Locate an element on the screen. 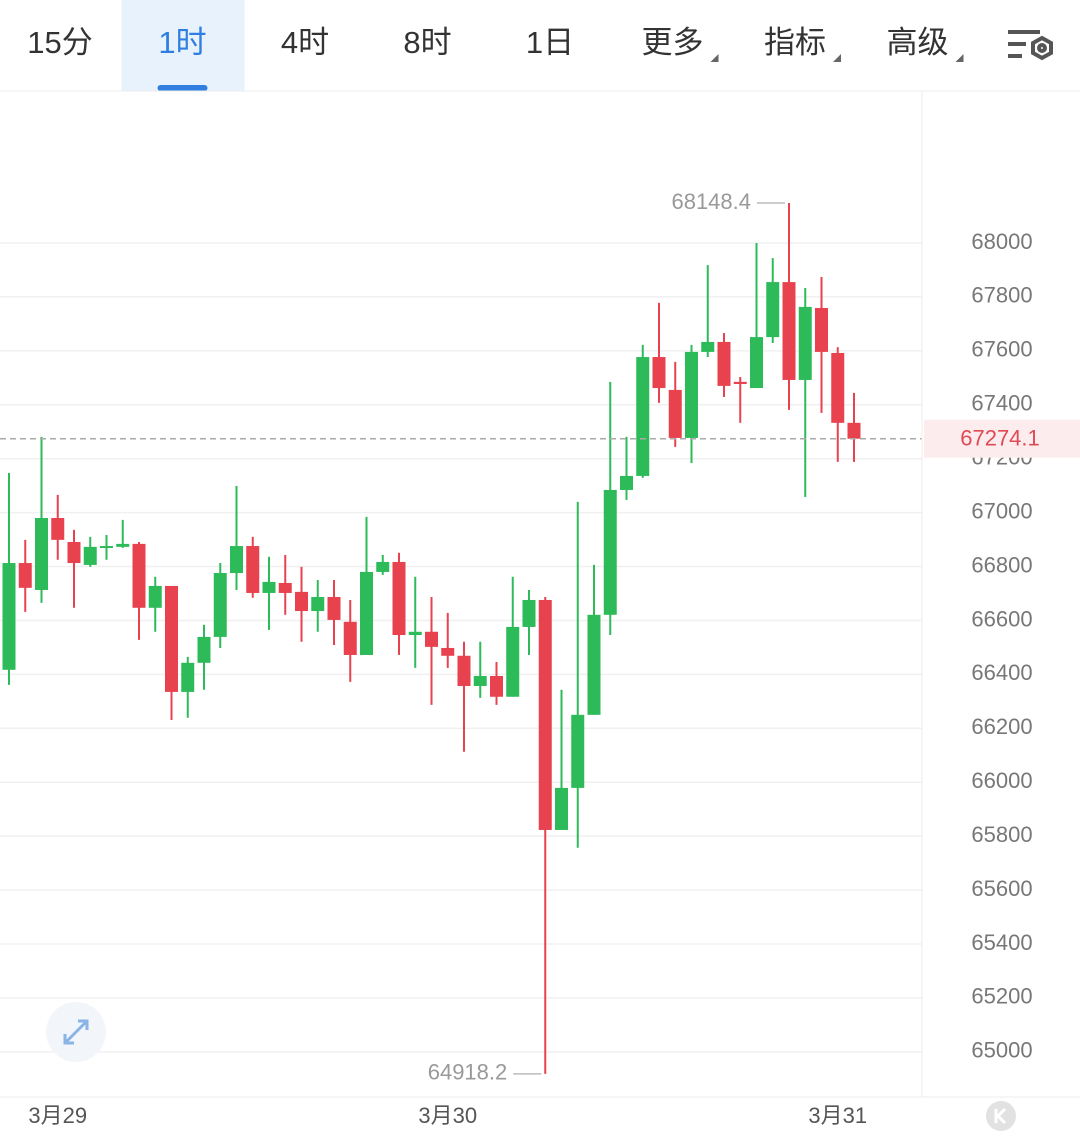  tab: 4时 is located at coordinates (305, 42).